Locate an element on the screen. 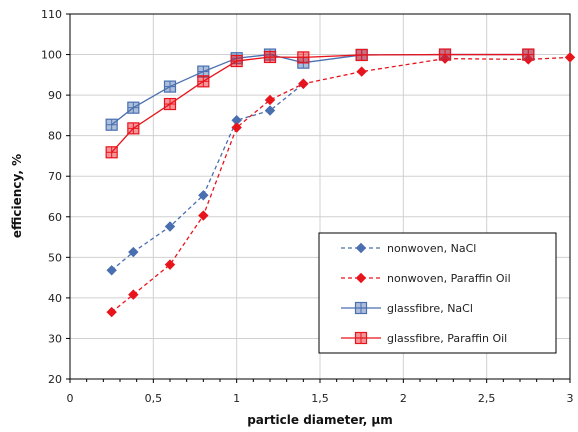 The image size is (578, 432). y-tick-label: 60 is located at coordinates (55, 217).